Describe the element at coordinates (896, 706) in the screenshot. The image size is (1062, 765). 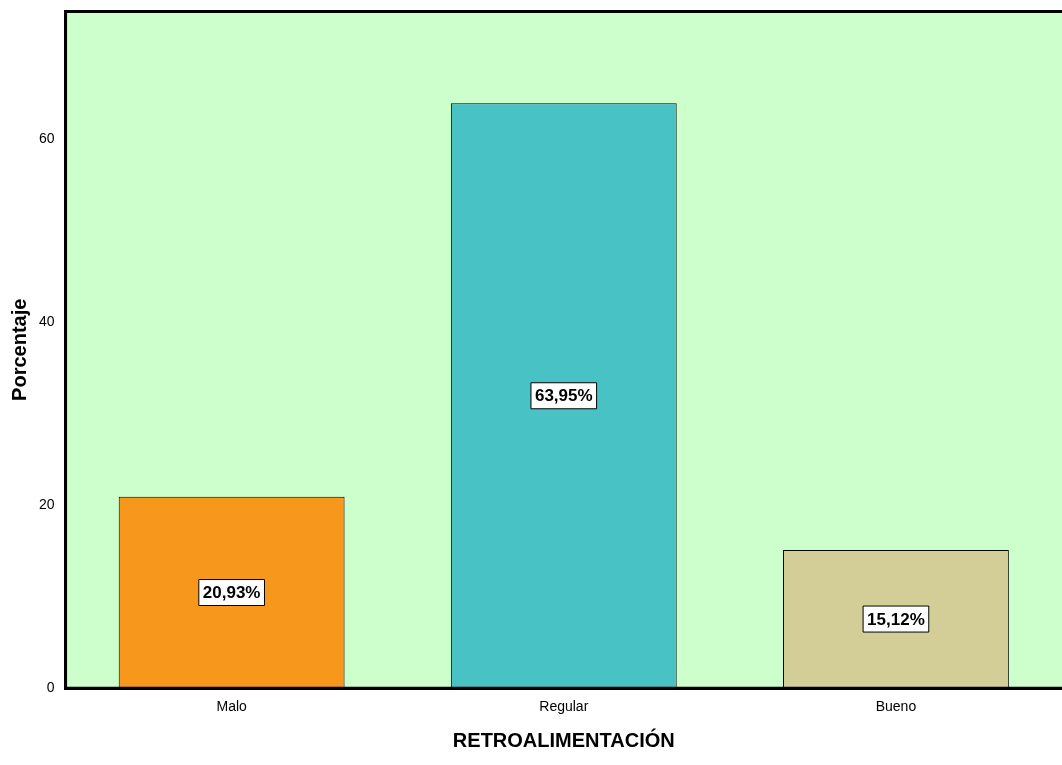
I see `x-tick-label: Bueno` at that location.